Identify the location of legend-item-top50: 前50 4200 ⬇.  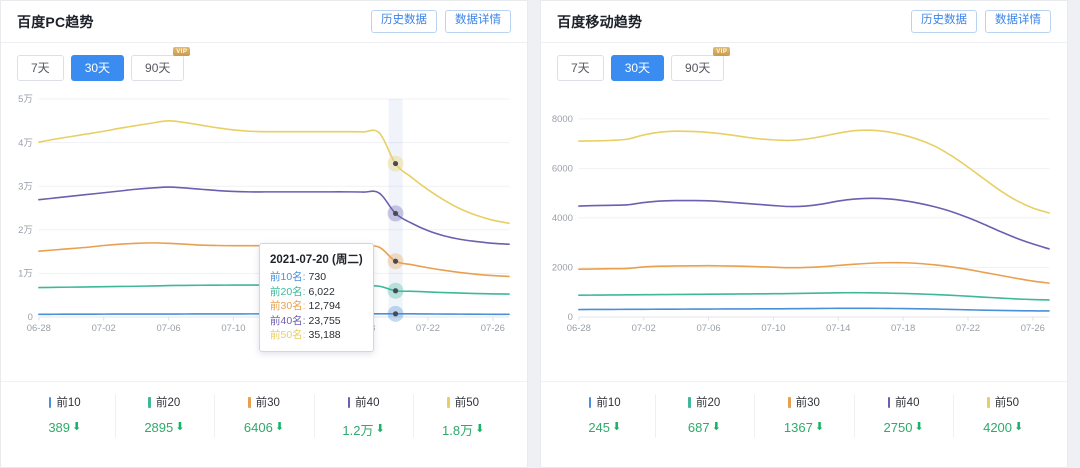
(1003, 429).